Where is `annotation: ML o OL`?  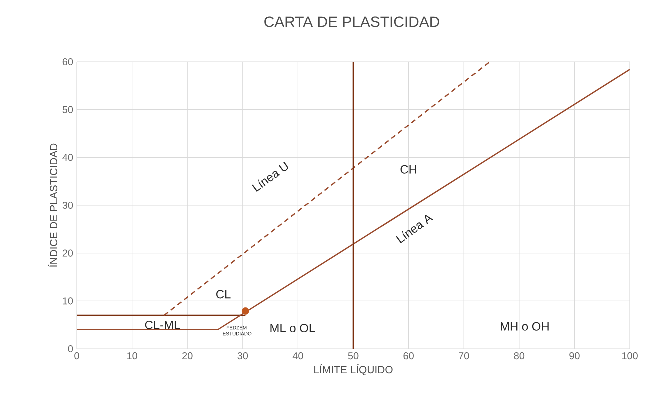 annotation: ML o OL is located at coordinates (293, 328).